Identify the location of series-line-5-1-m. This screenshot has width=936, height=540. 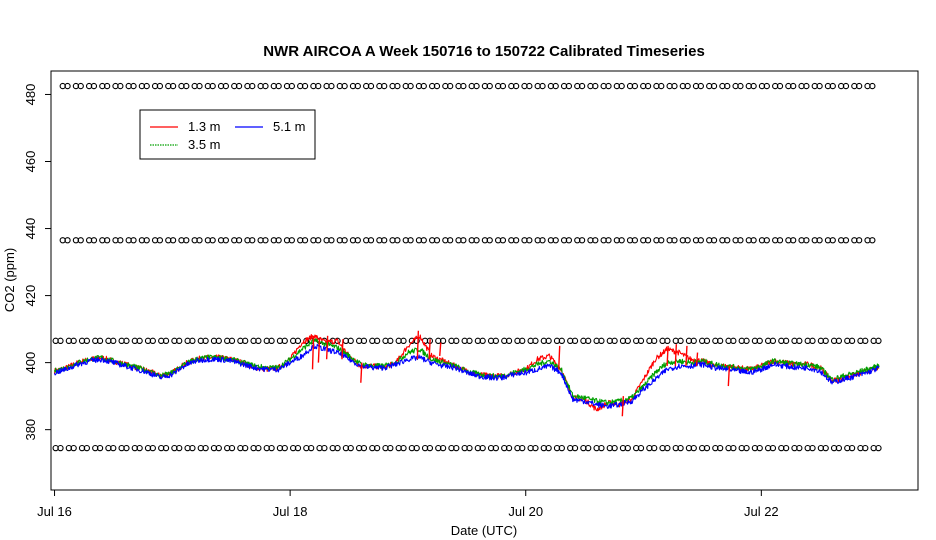
(466, 375).